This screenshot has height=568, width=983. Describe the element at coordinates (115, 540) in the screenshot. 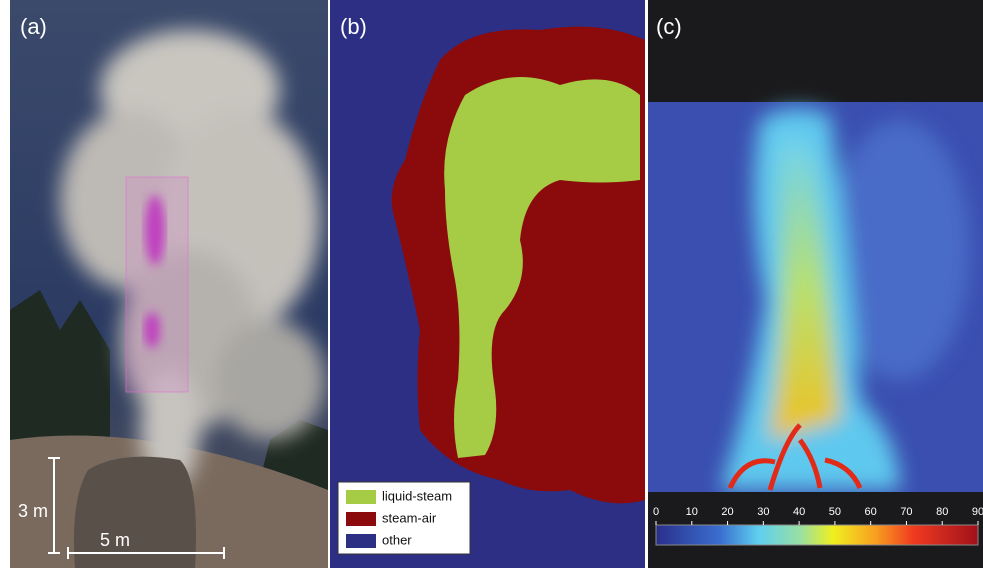

I see `scale-label: 5 m` at that location.